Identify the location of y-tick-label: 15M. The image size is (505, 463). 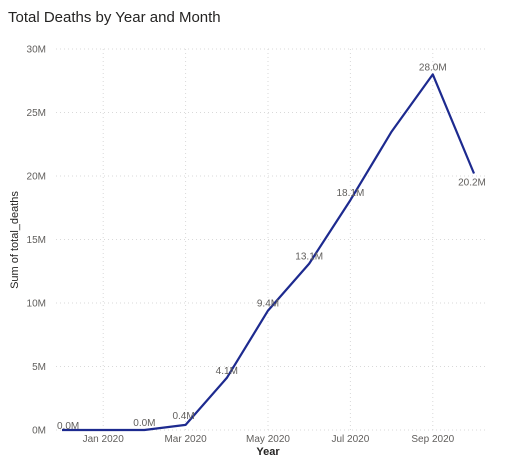
(36, 240).